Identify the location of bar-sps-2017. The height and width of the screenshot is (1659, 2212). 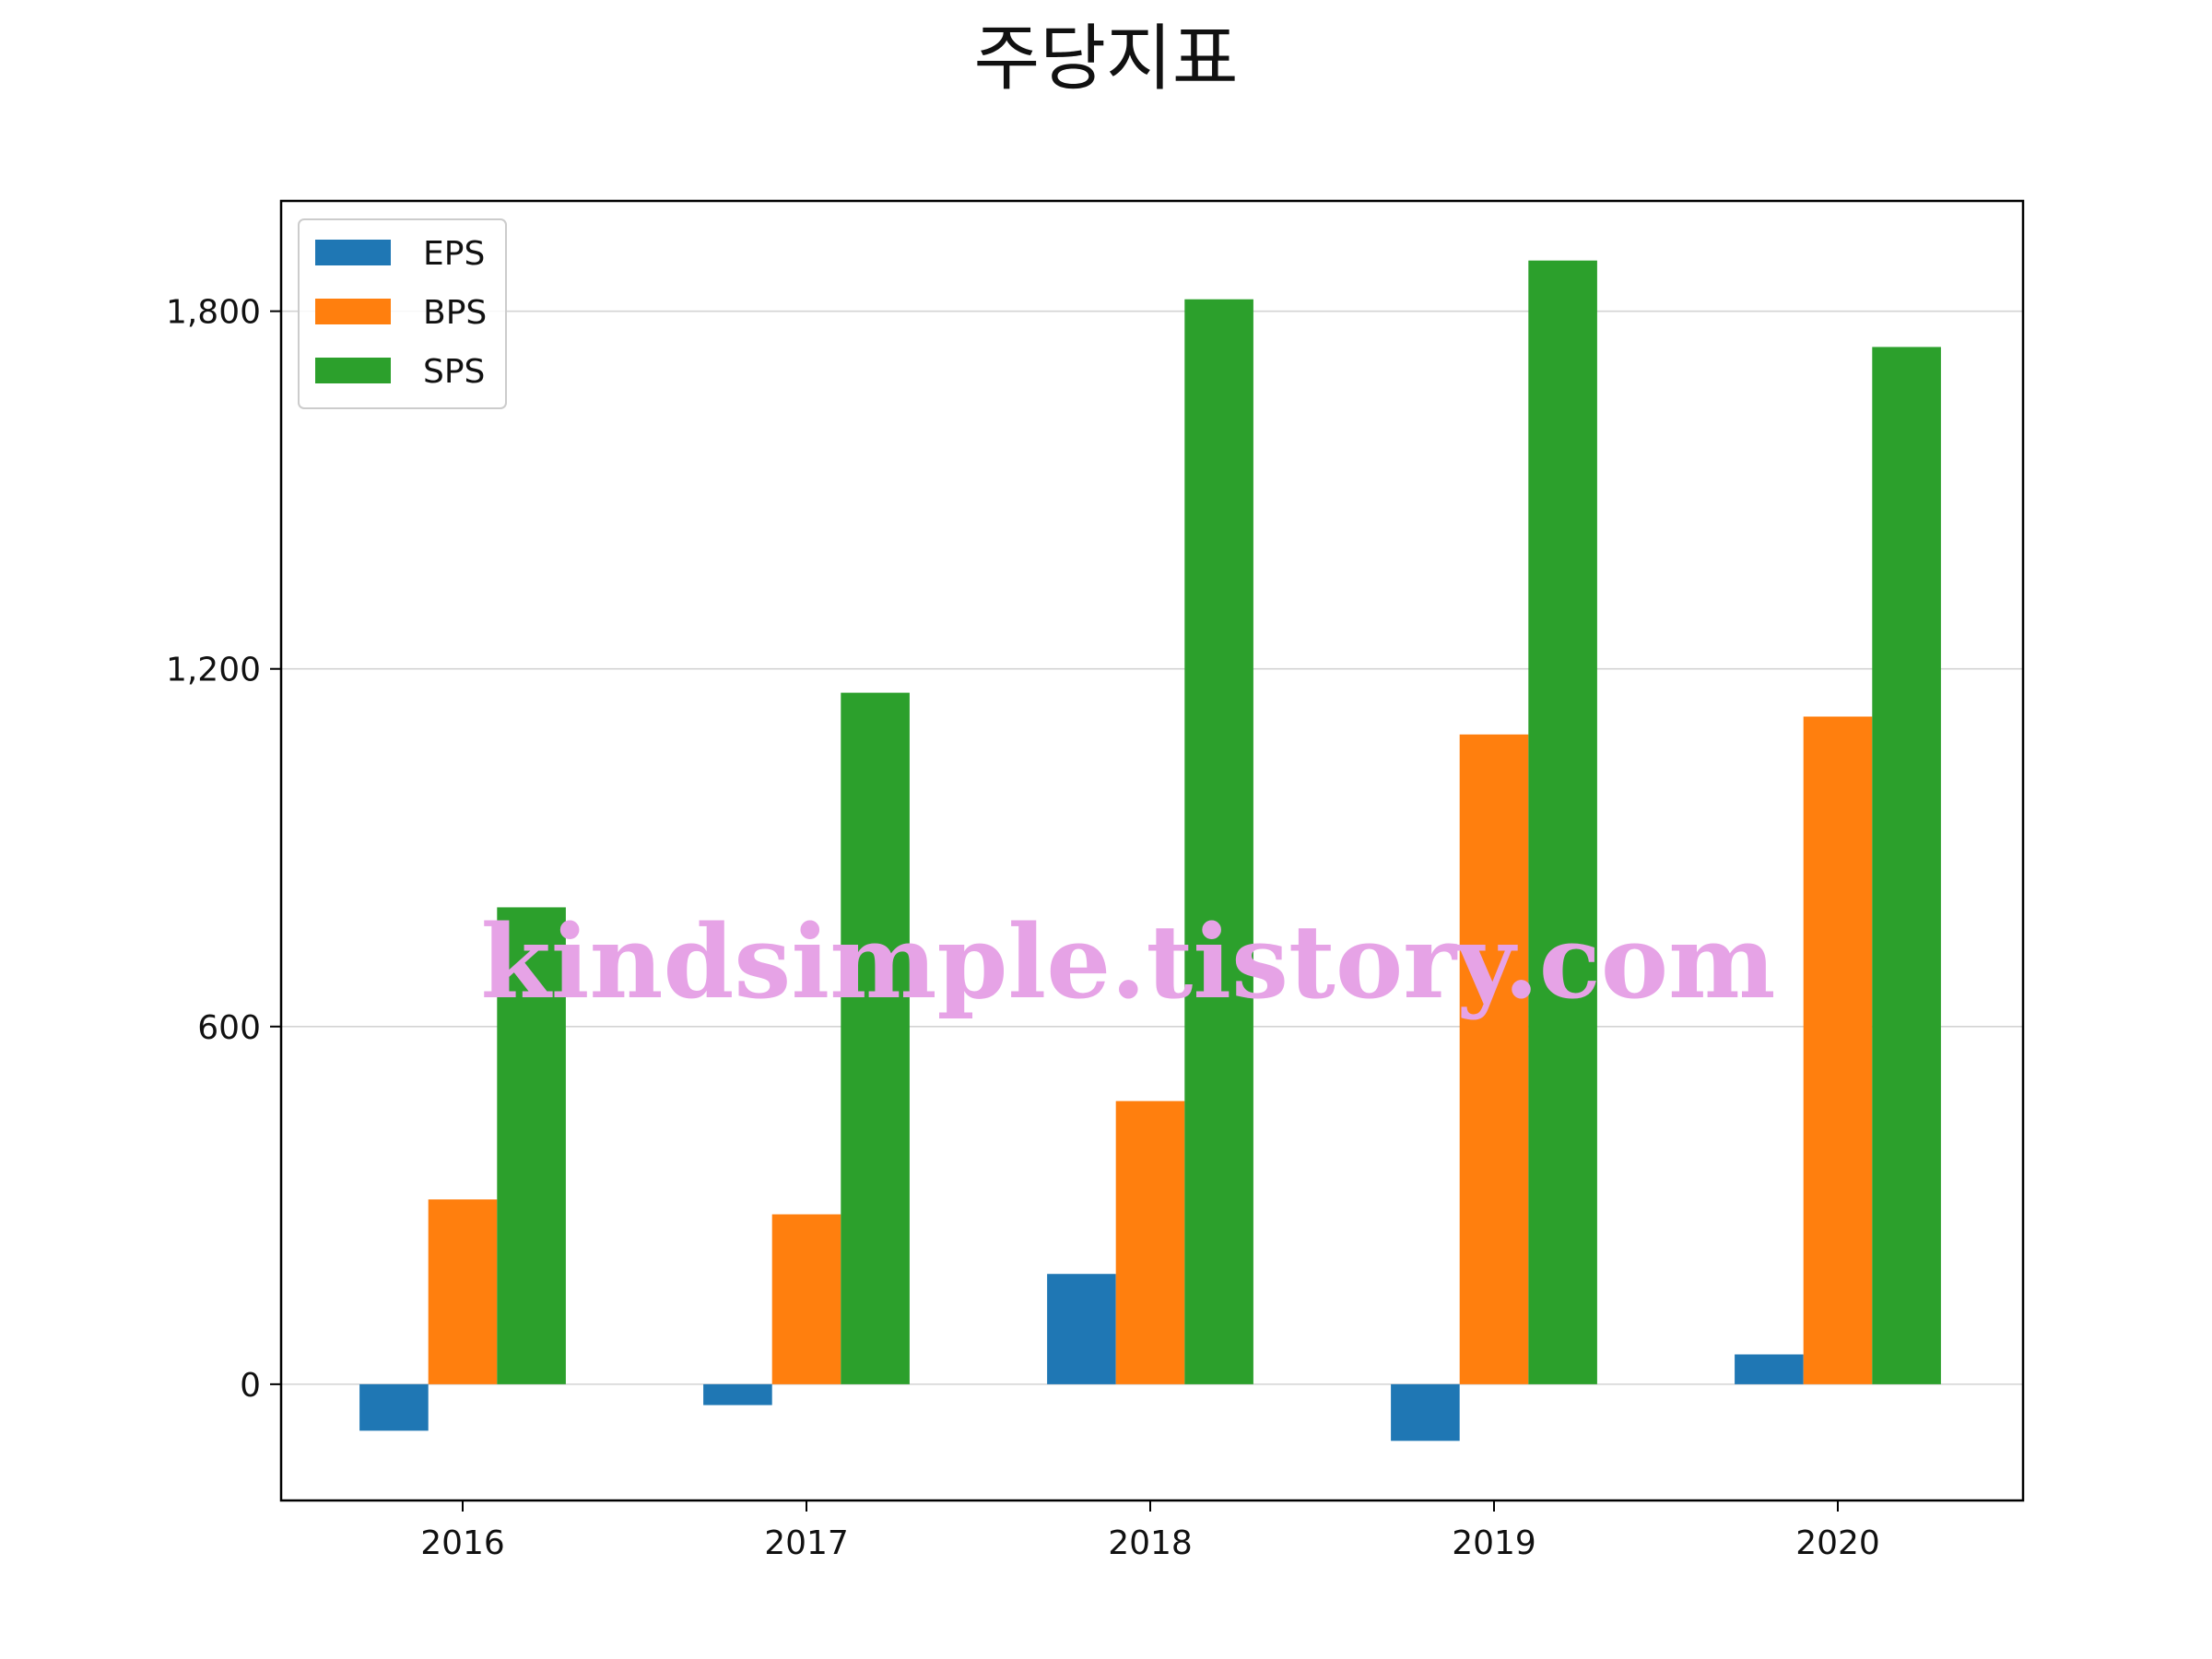
(875, 1038).